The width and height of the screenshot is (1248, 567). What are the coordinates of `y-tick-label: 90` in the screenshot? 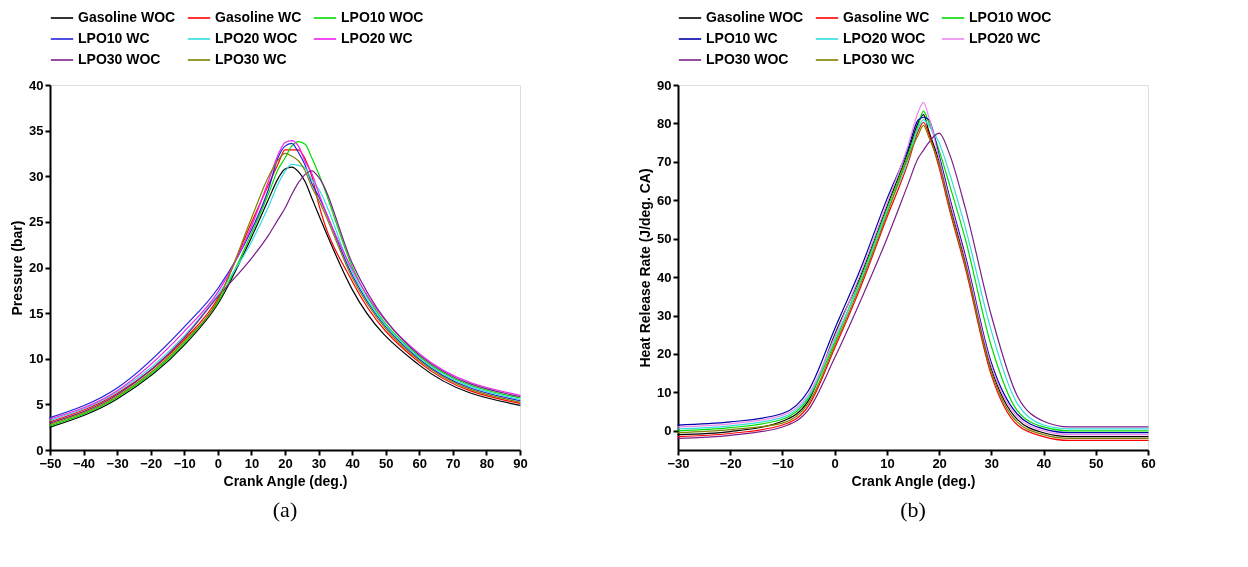 It's located at (664, 85).